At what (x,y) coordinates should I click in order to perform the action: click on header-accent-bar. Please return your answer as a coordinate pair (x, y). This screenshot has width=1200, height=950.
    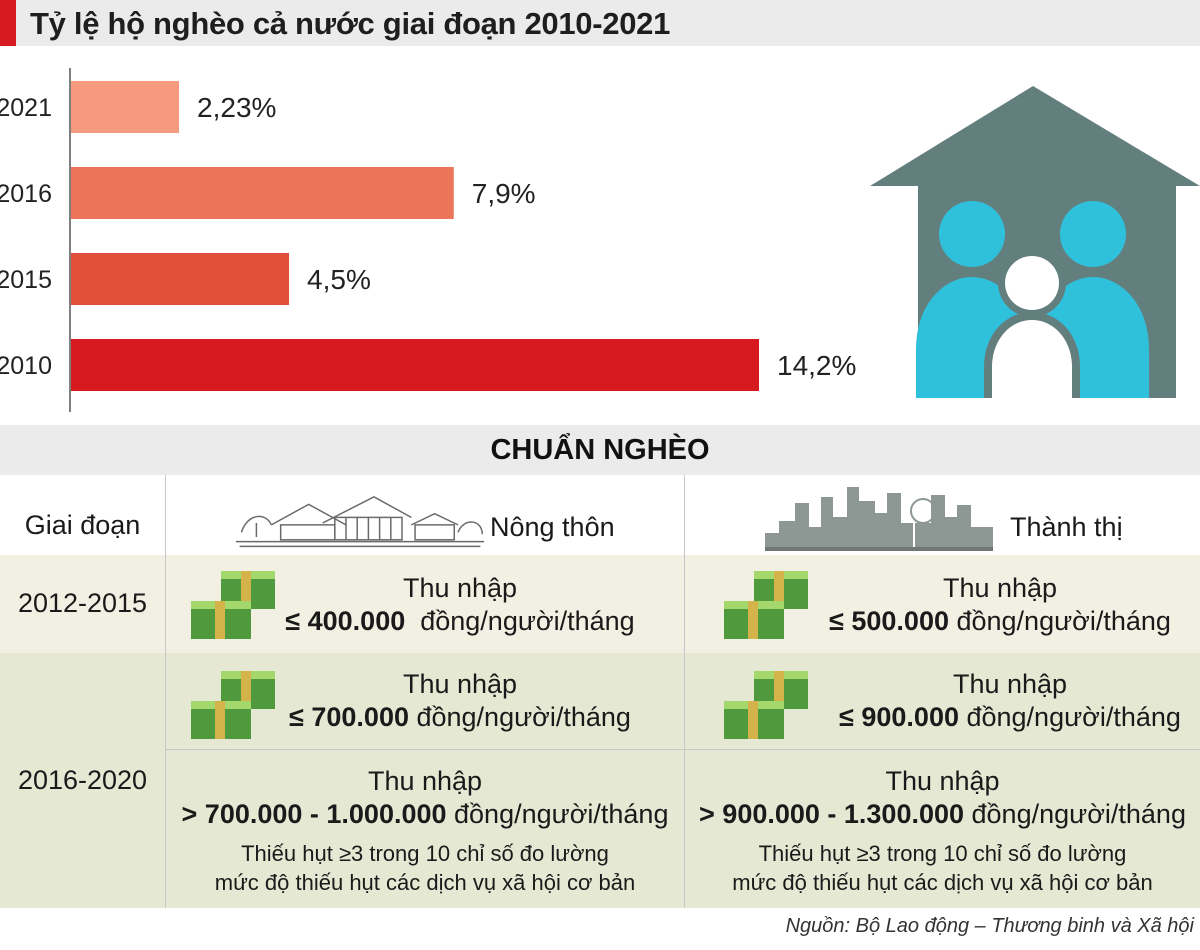
    Looking at the image, I should click on (8, 23).